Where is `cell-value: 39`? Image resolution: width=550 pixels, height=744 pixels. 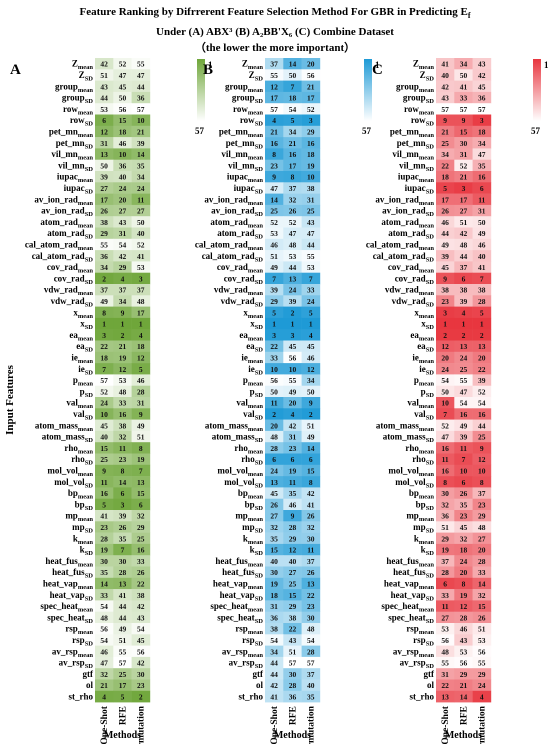 cell-value: 39 is located at coordinates (464, 437).